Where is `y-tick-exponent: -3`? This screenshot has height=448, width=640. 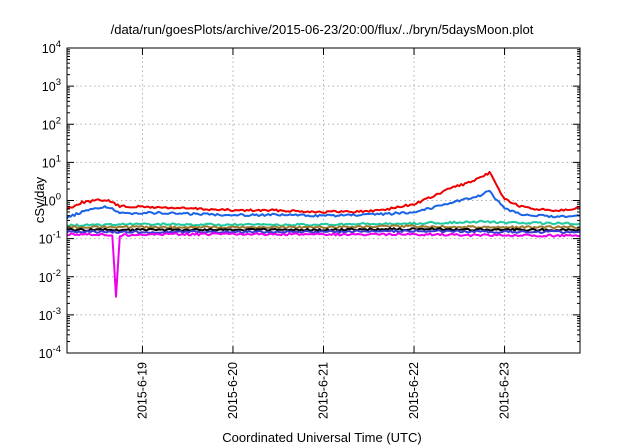 y-tick-exponent: -3 is located at coordinates (57, 311).